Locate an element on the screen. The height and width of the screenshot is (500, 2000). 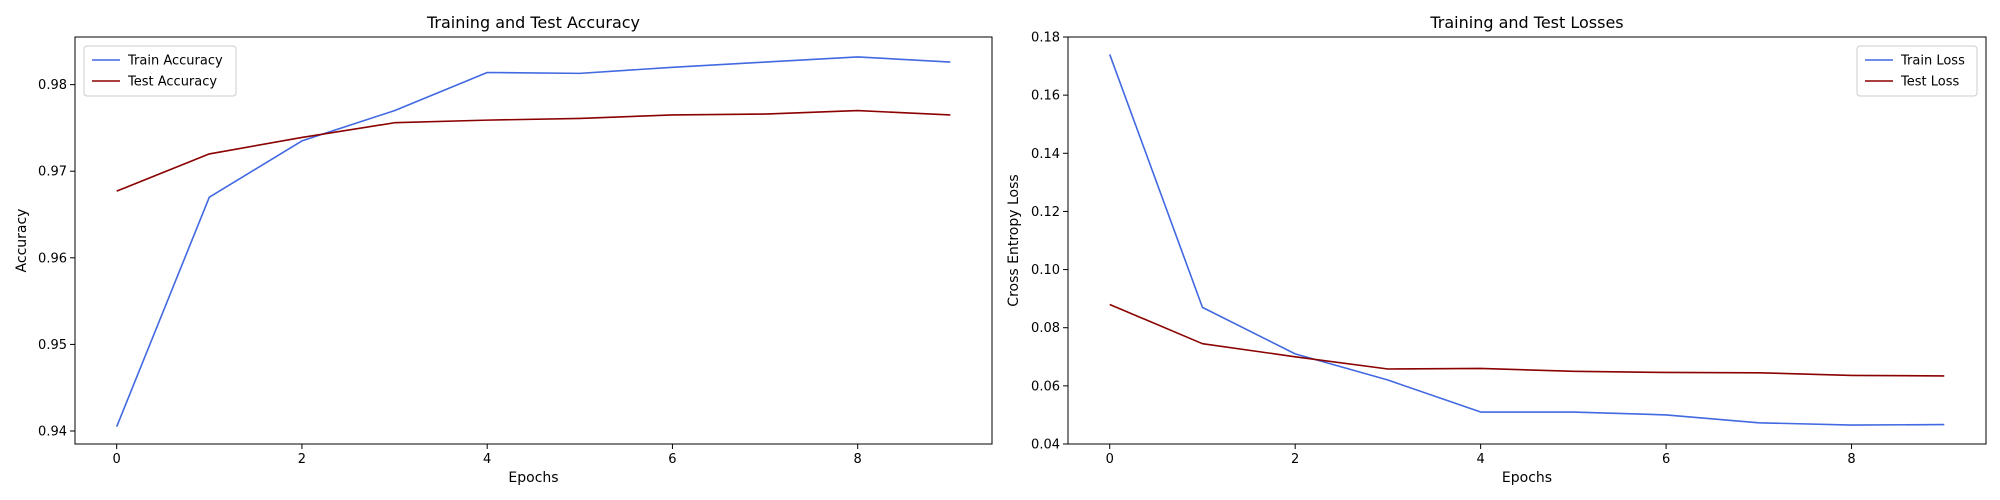
y-tick-label: 0.95 is located at coordinates (52, 345).